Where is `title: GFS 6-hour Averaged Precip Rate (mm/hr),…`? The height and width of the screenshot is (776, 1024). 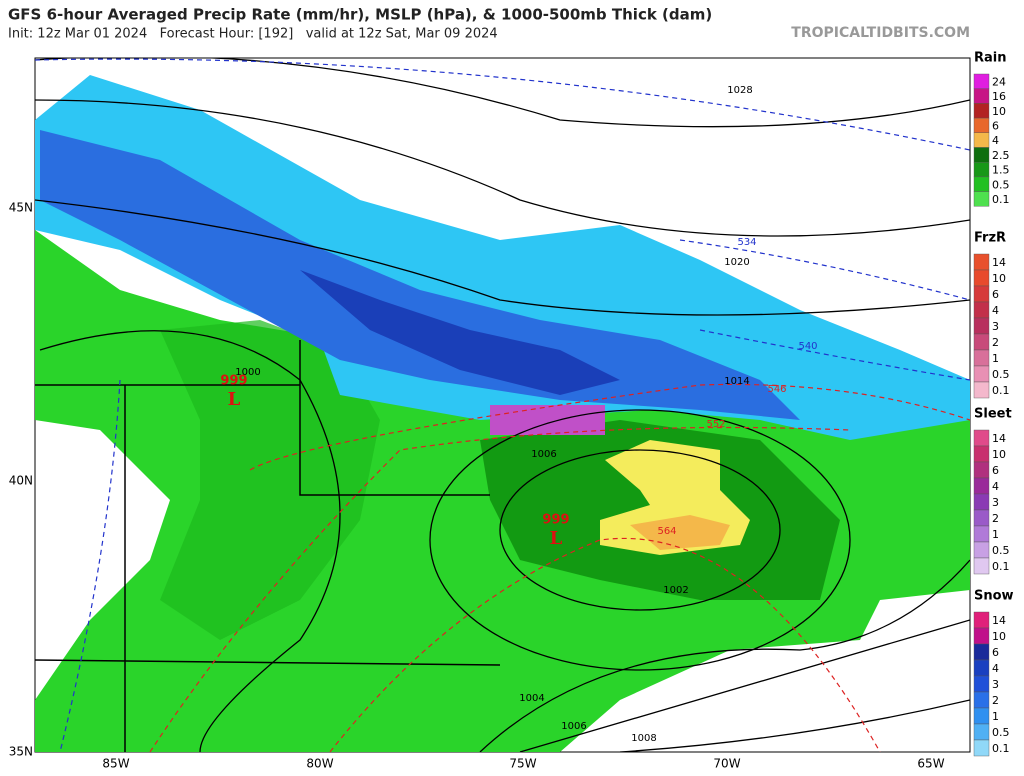 title: GFS 6-hour Averaged Precip Rate (mm/hr),… is located at coordinates (360, 15).